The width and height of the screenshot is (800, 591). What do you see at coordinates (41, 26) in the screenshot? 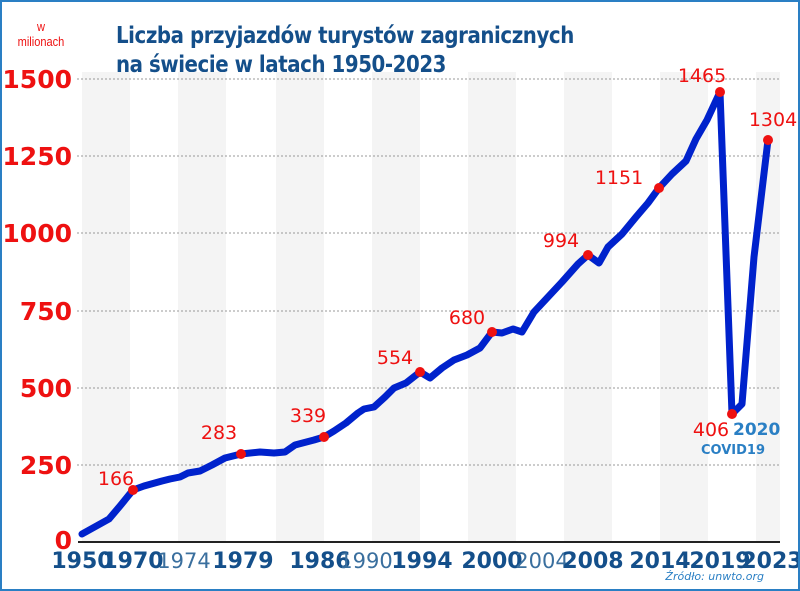
I see `unit-line-1: w` at bounding box center [41, 26].